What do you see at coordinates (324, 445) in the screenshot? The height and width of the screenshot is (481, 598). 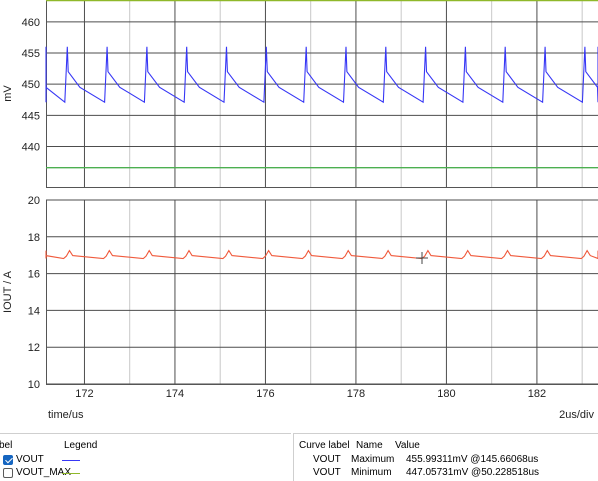 I see `measure-header-curve: Curve label` at bounding box center [324, 445].